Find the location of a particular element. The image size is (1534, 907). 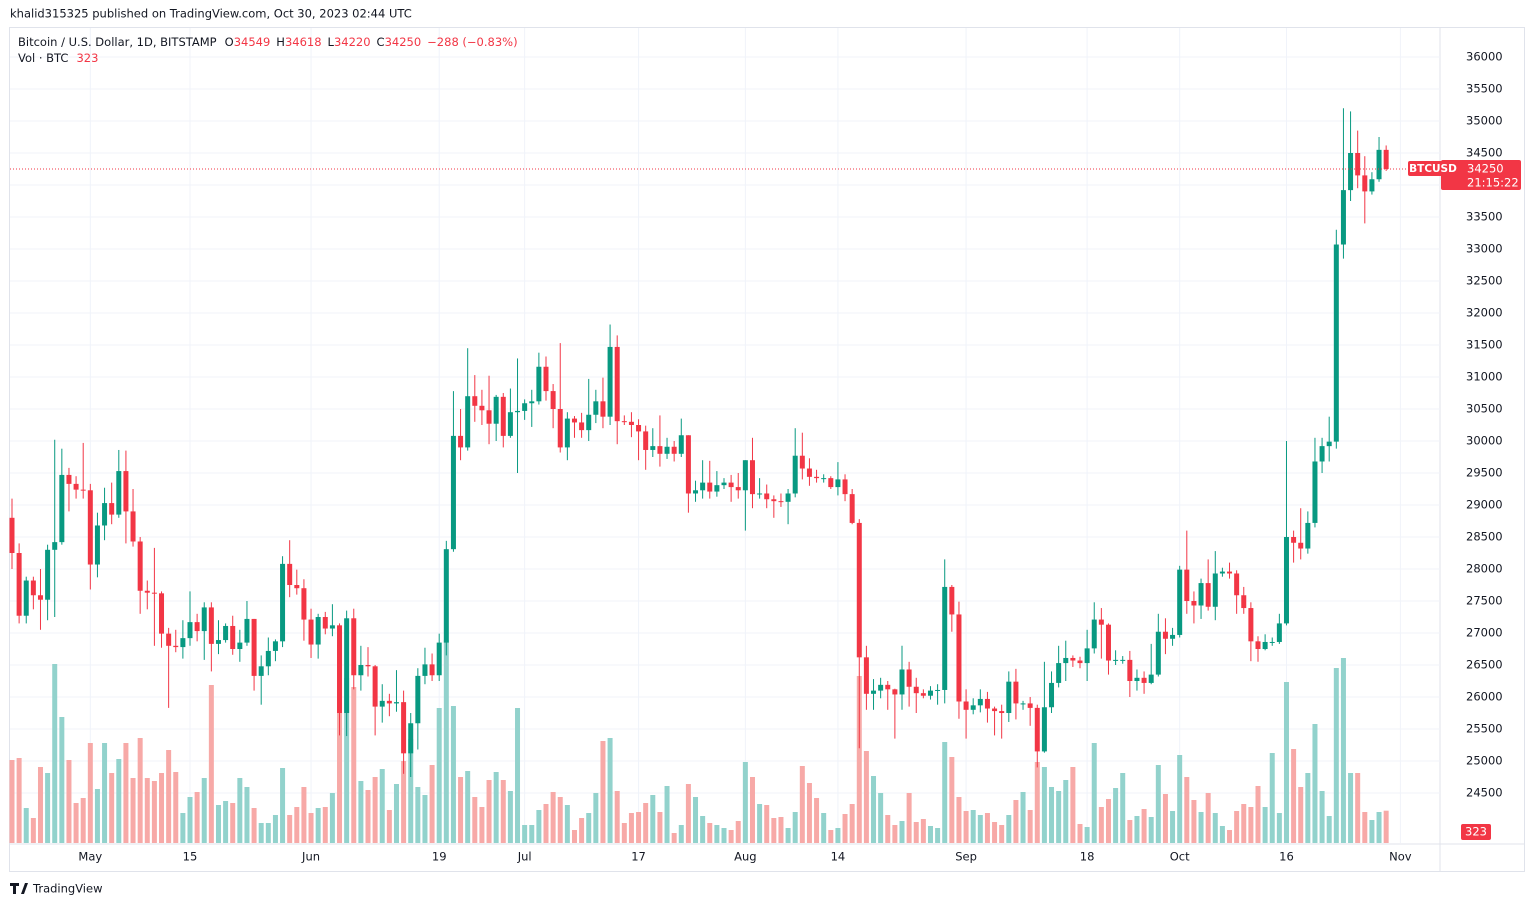

x-tick-label: 14 is located at coordinates (838, 857).